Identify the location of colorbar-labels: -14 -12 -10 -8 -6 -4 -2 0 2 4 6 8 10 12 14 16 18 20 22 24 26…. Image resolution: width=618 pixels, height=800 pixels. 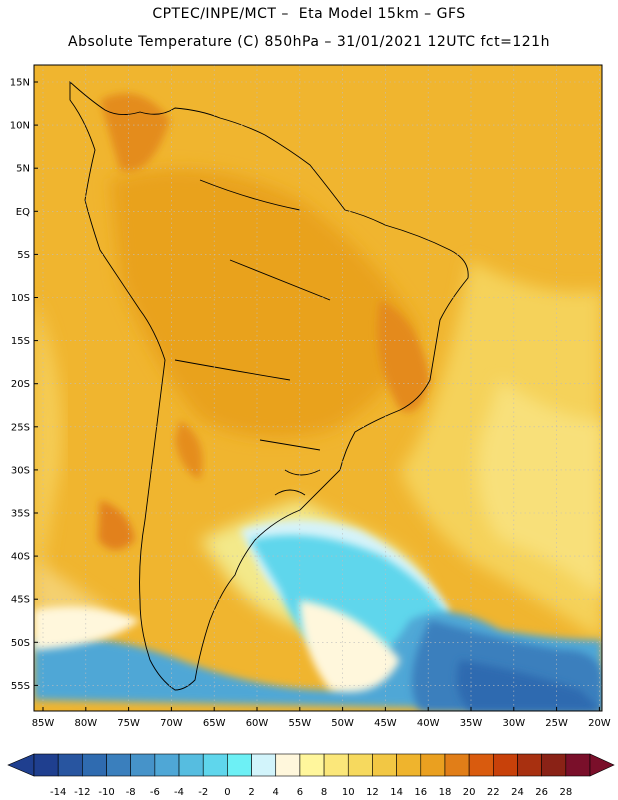
(311, 792).